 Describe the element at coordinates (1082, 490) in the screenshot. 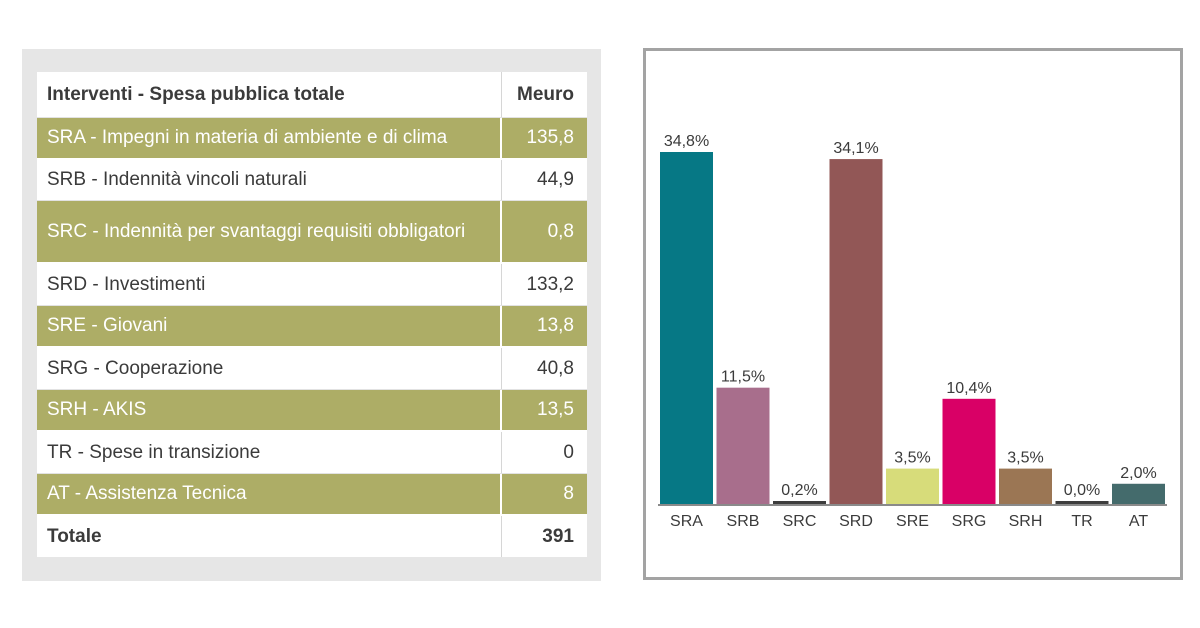

I see `data-label-tr: 0,0%` at that location.